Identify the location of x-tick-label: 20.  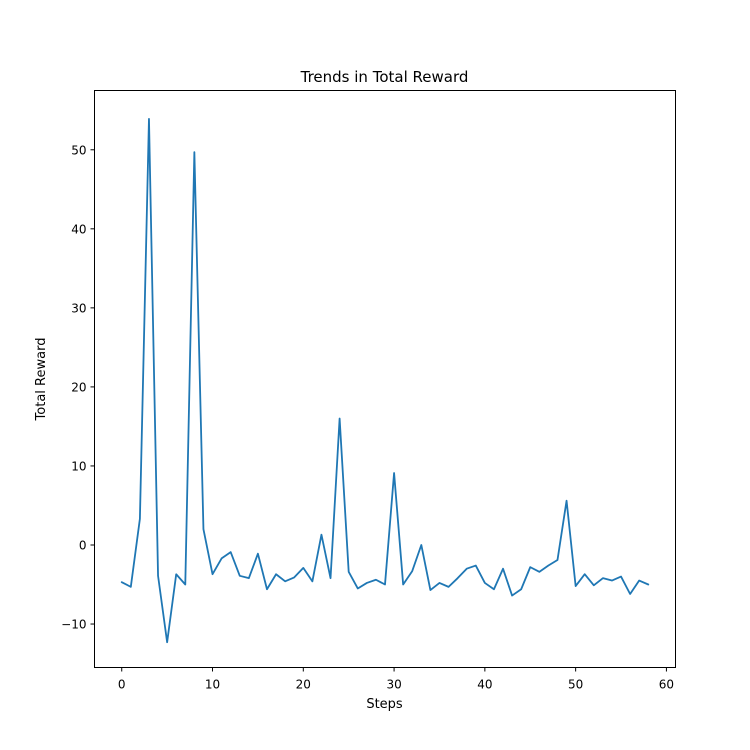
(303, 685).